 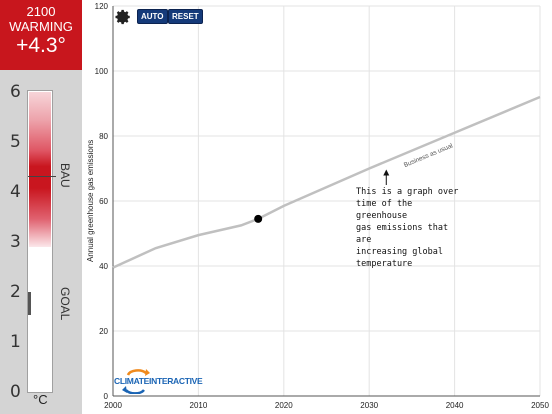 What do you see at coordinates (15, 292) in the screenshot?
I see `therm-tick-2: 2` at bounding box center [15, 292].